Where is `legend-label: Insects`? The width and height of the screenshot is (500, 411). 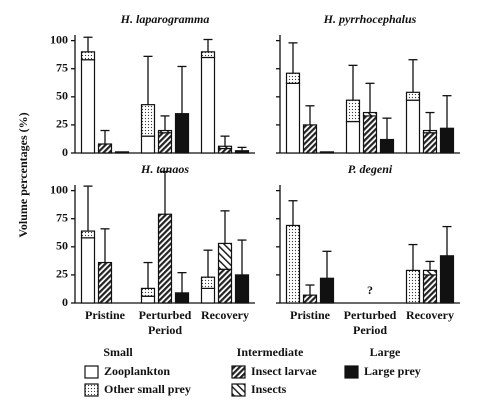 legend-label: Insects is located at coordinates (269, 389).